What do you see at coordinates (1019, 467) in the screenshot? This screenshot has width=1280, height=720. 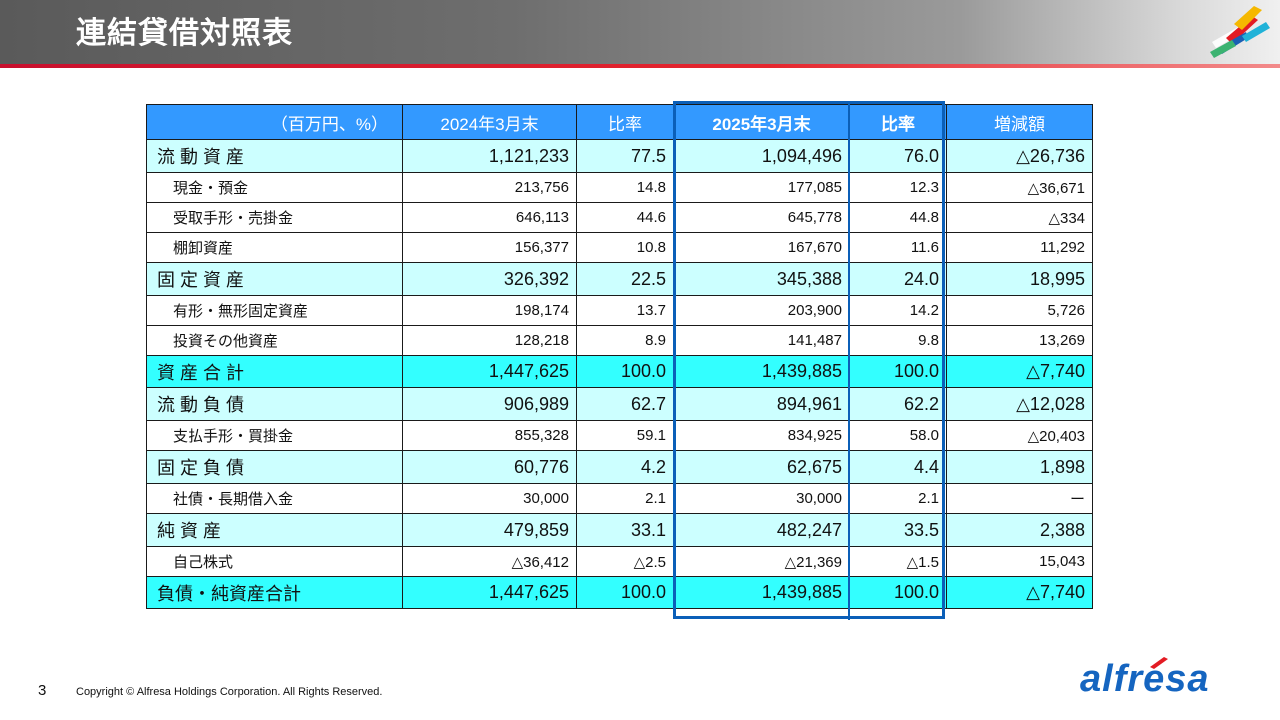 I see `change-amount: 1,898` at bounding box center [1019, 467].